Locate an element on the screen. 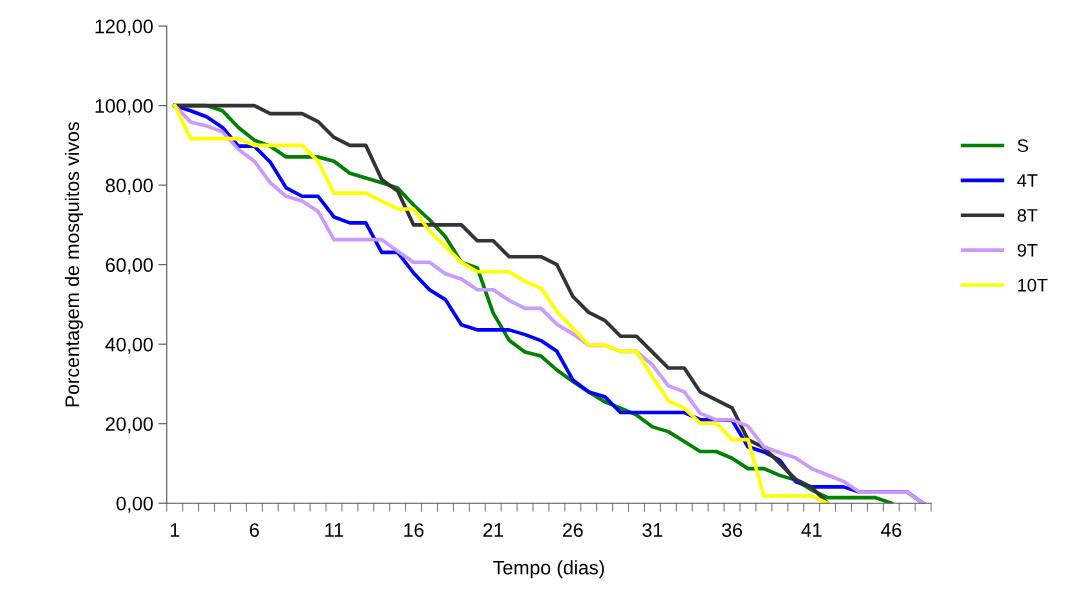 The height and width of the screenshot is (607, 1069). y-tick-label: 40,00 is located at coordinates (129, 345).